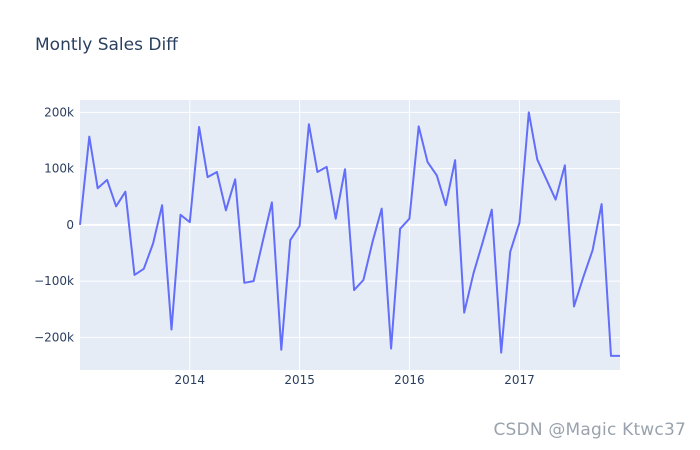 The image size is (700, 450). Describe the element at coordinates (54, 337) in the screenshot. I see `y-tick-label: −200k` at that location.